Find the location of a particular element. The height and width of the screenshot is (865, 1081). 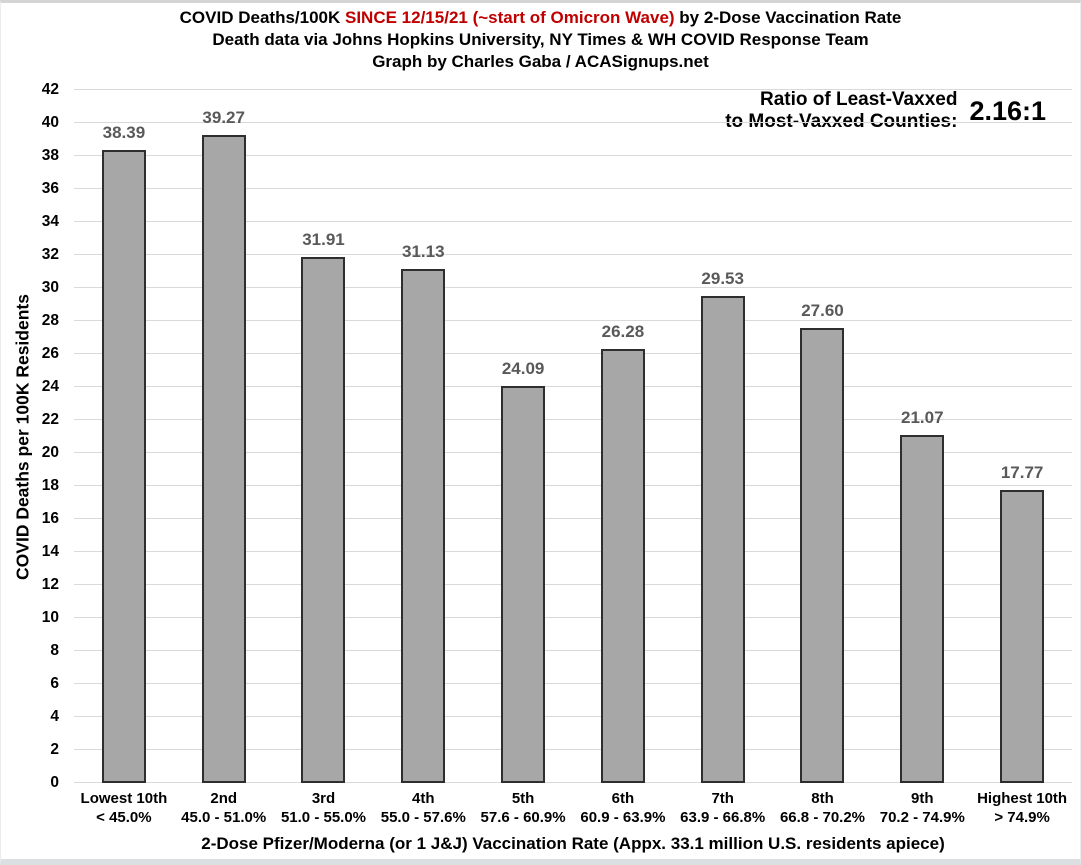

bar-slot: 24.09 is located at coordinates (523, 436).